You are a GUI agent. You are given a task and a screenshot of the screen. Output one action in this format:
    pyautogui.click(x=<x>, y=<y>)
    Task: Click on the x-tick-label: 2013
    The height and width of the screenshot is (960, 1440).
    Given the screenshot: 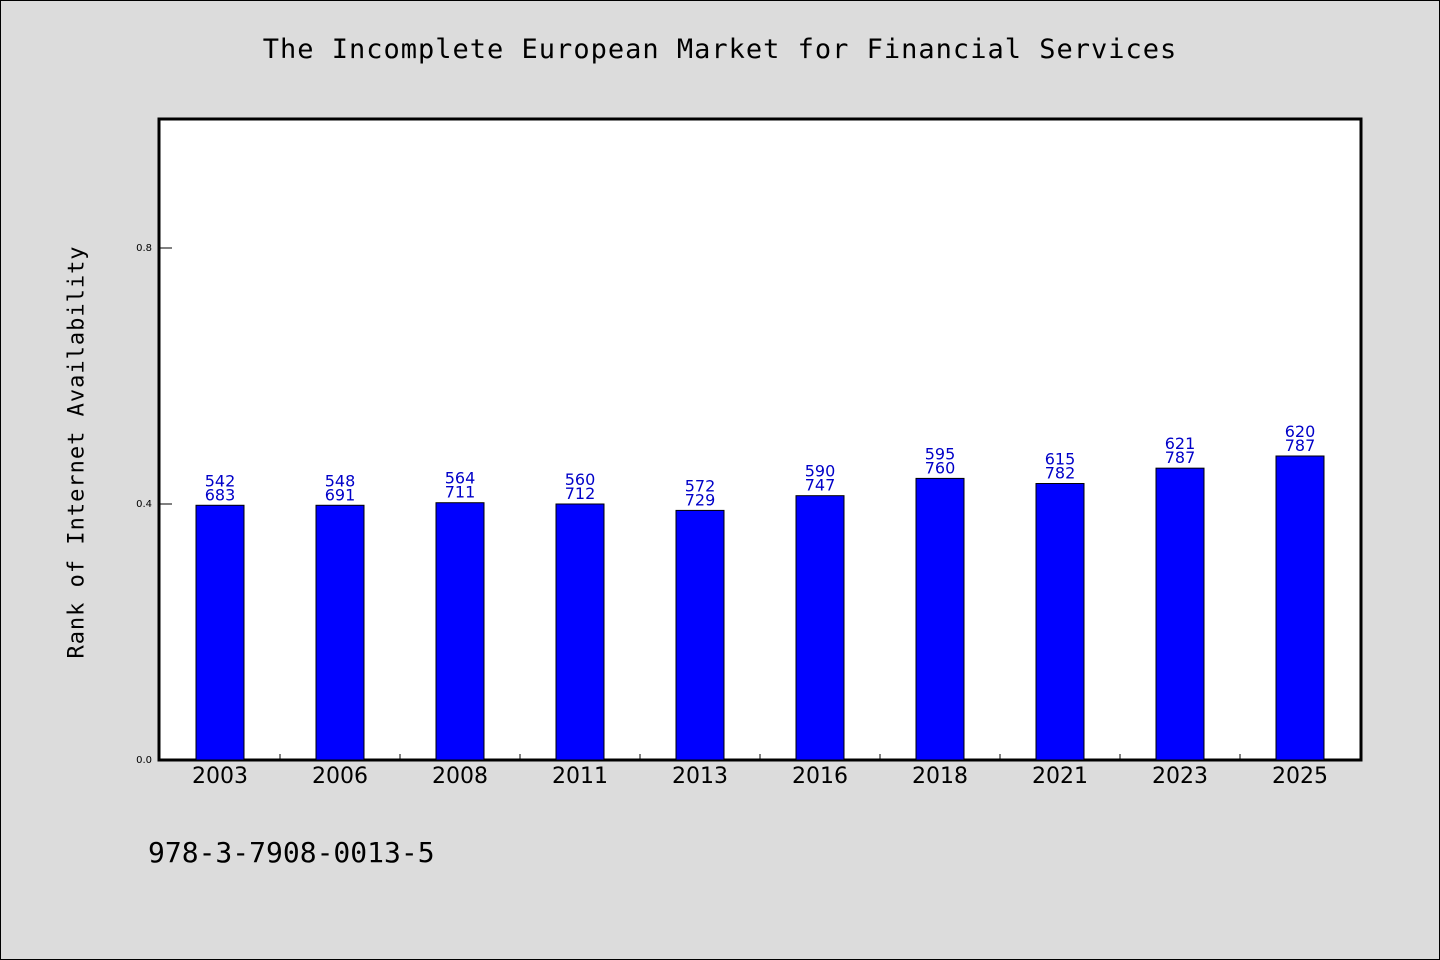 What is the action you would take?
    pyautogui.click(x=700, y=776)
    